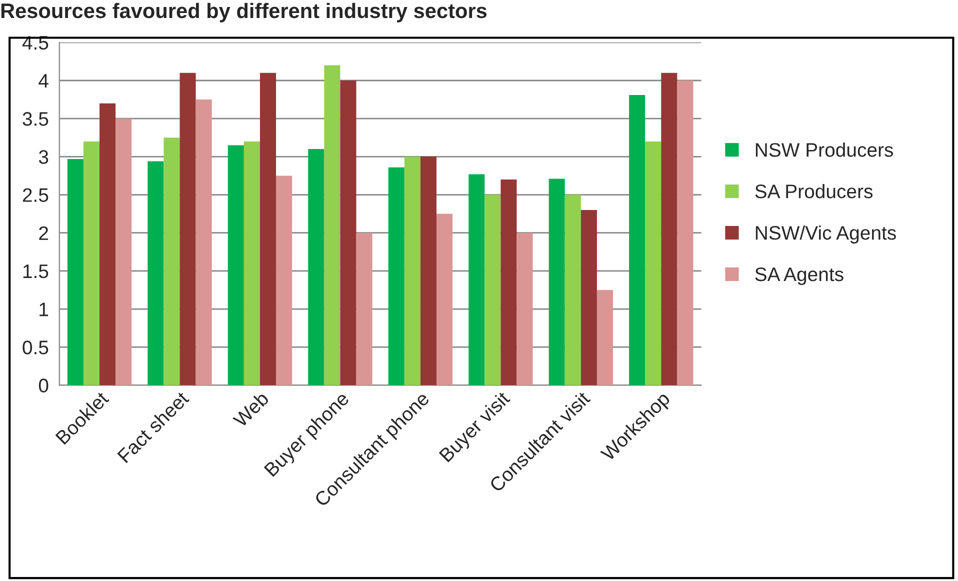 Image resolution: width=958 pixels, height=581 pixels. What do you see at coordinates (43, 233) in the screenshot?
I see `y-tick-label: 2` at bounding box center [43, 233].